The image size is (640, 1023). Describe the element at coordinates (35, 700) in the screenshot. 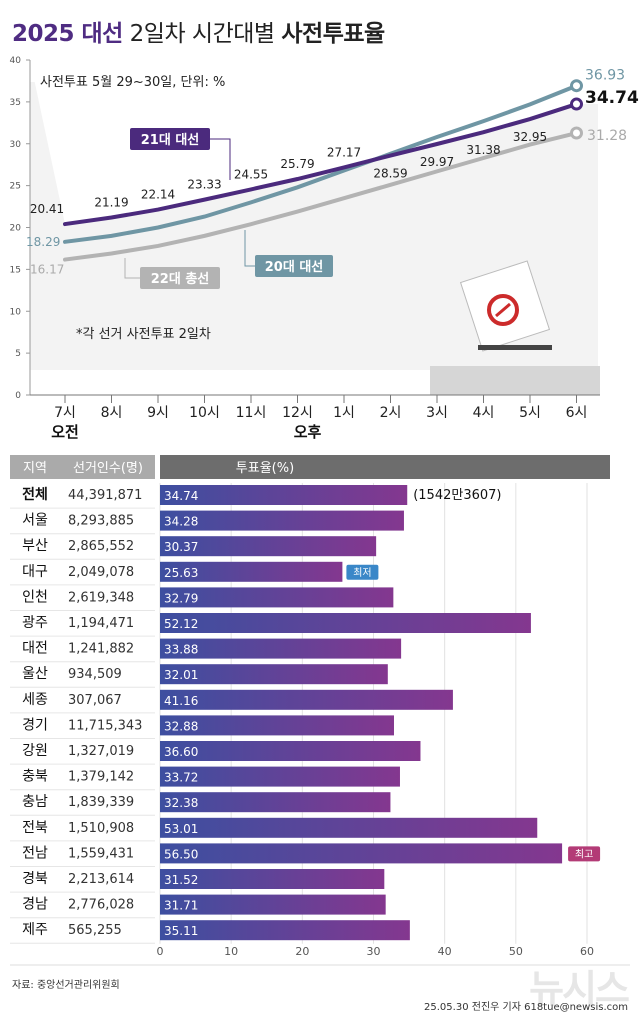

I see `region-label: 세종` at that location.